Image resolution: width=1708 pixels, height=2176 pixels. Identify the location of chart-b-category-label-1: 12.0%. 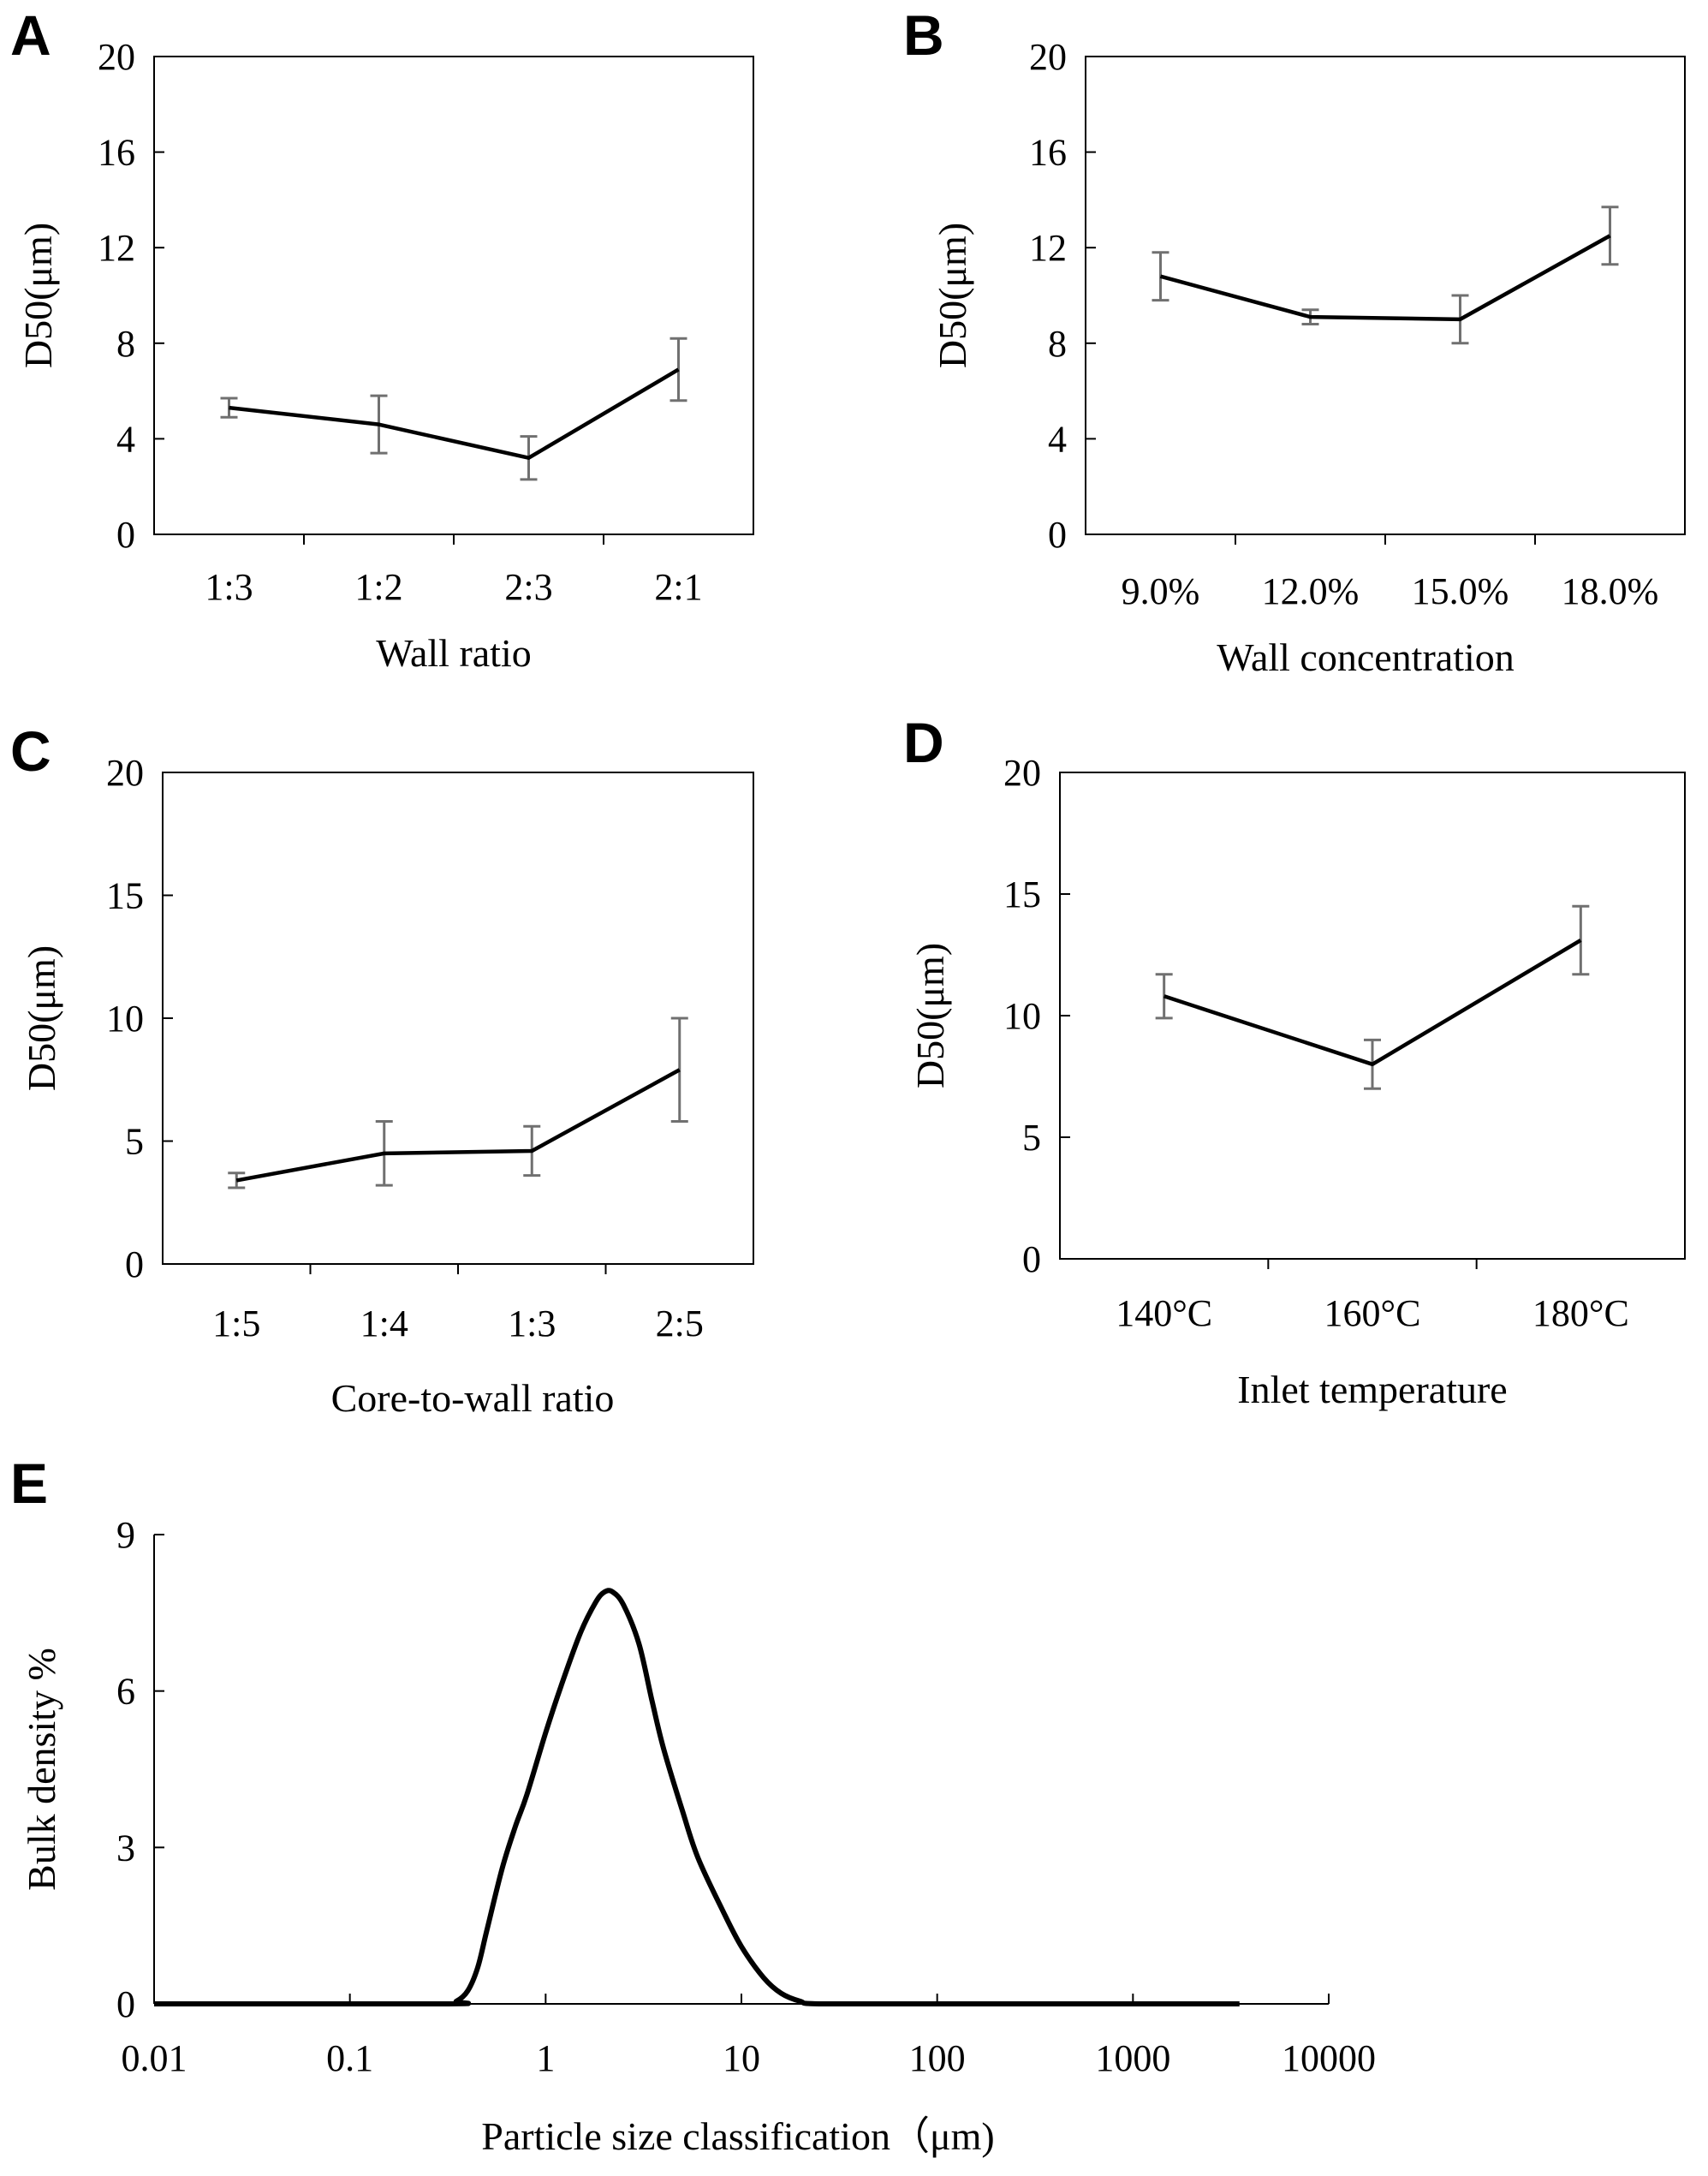
(1311, 591).